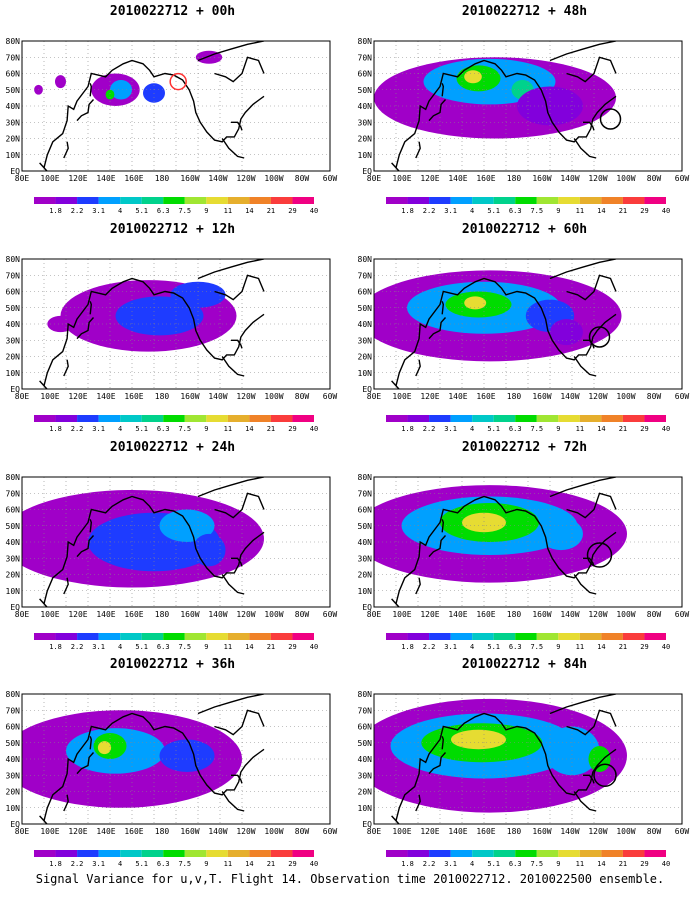  Describe the element at coordinates (292, 864) in the screenshot. I see `colorbar-label: 29` at that location.